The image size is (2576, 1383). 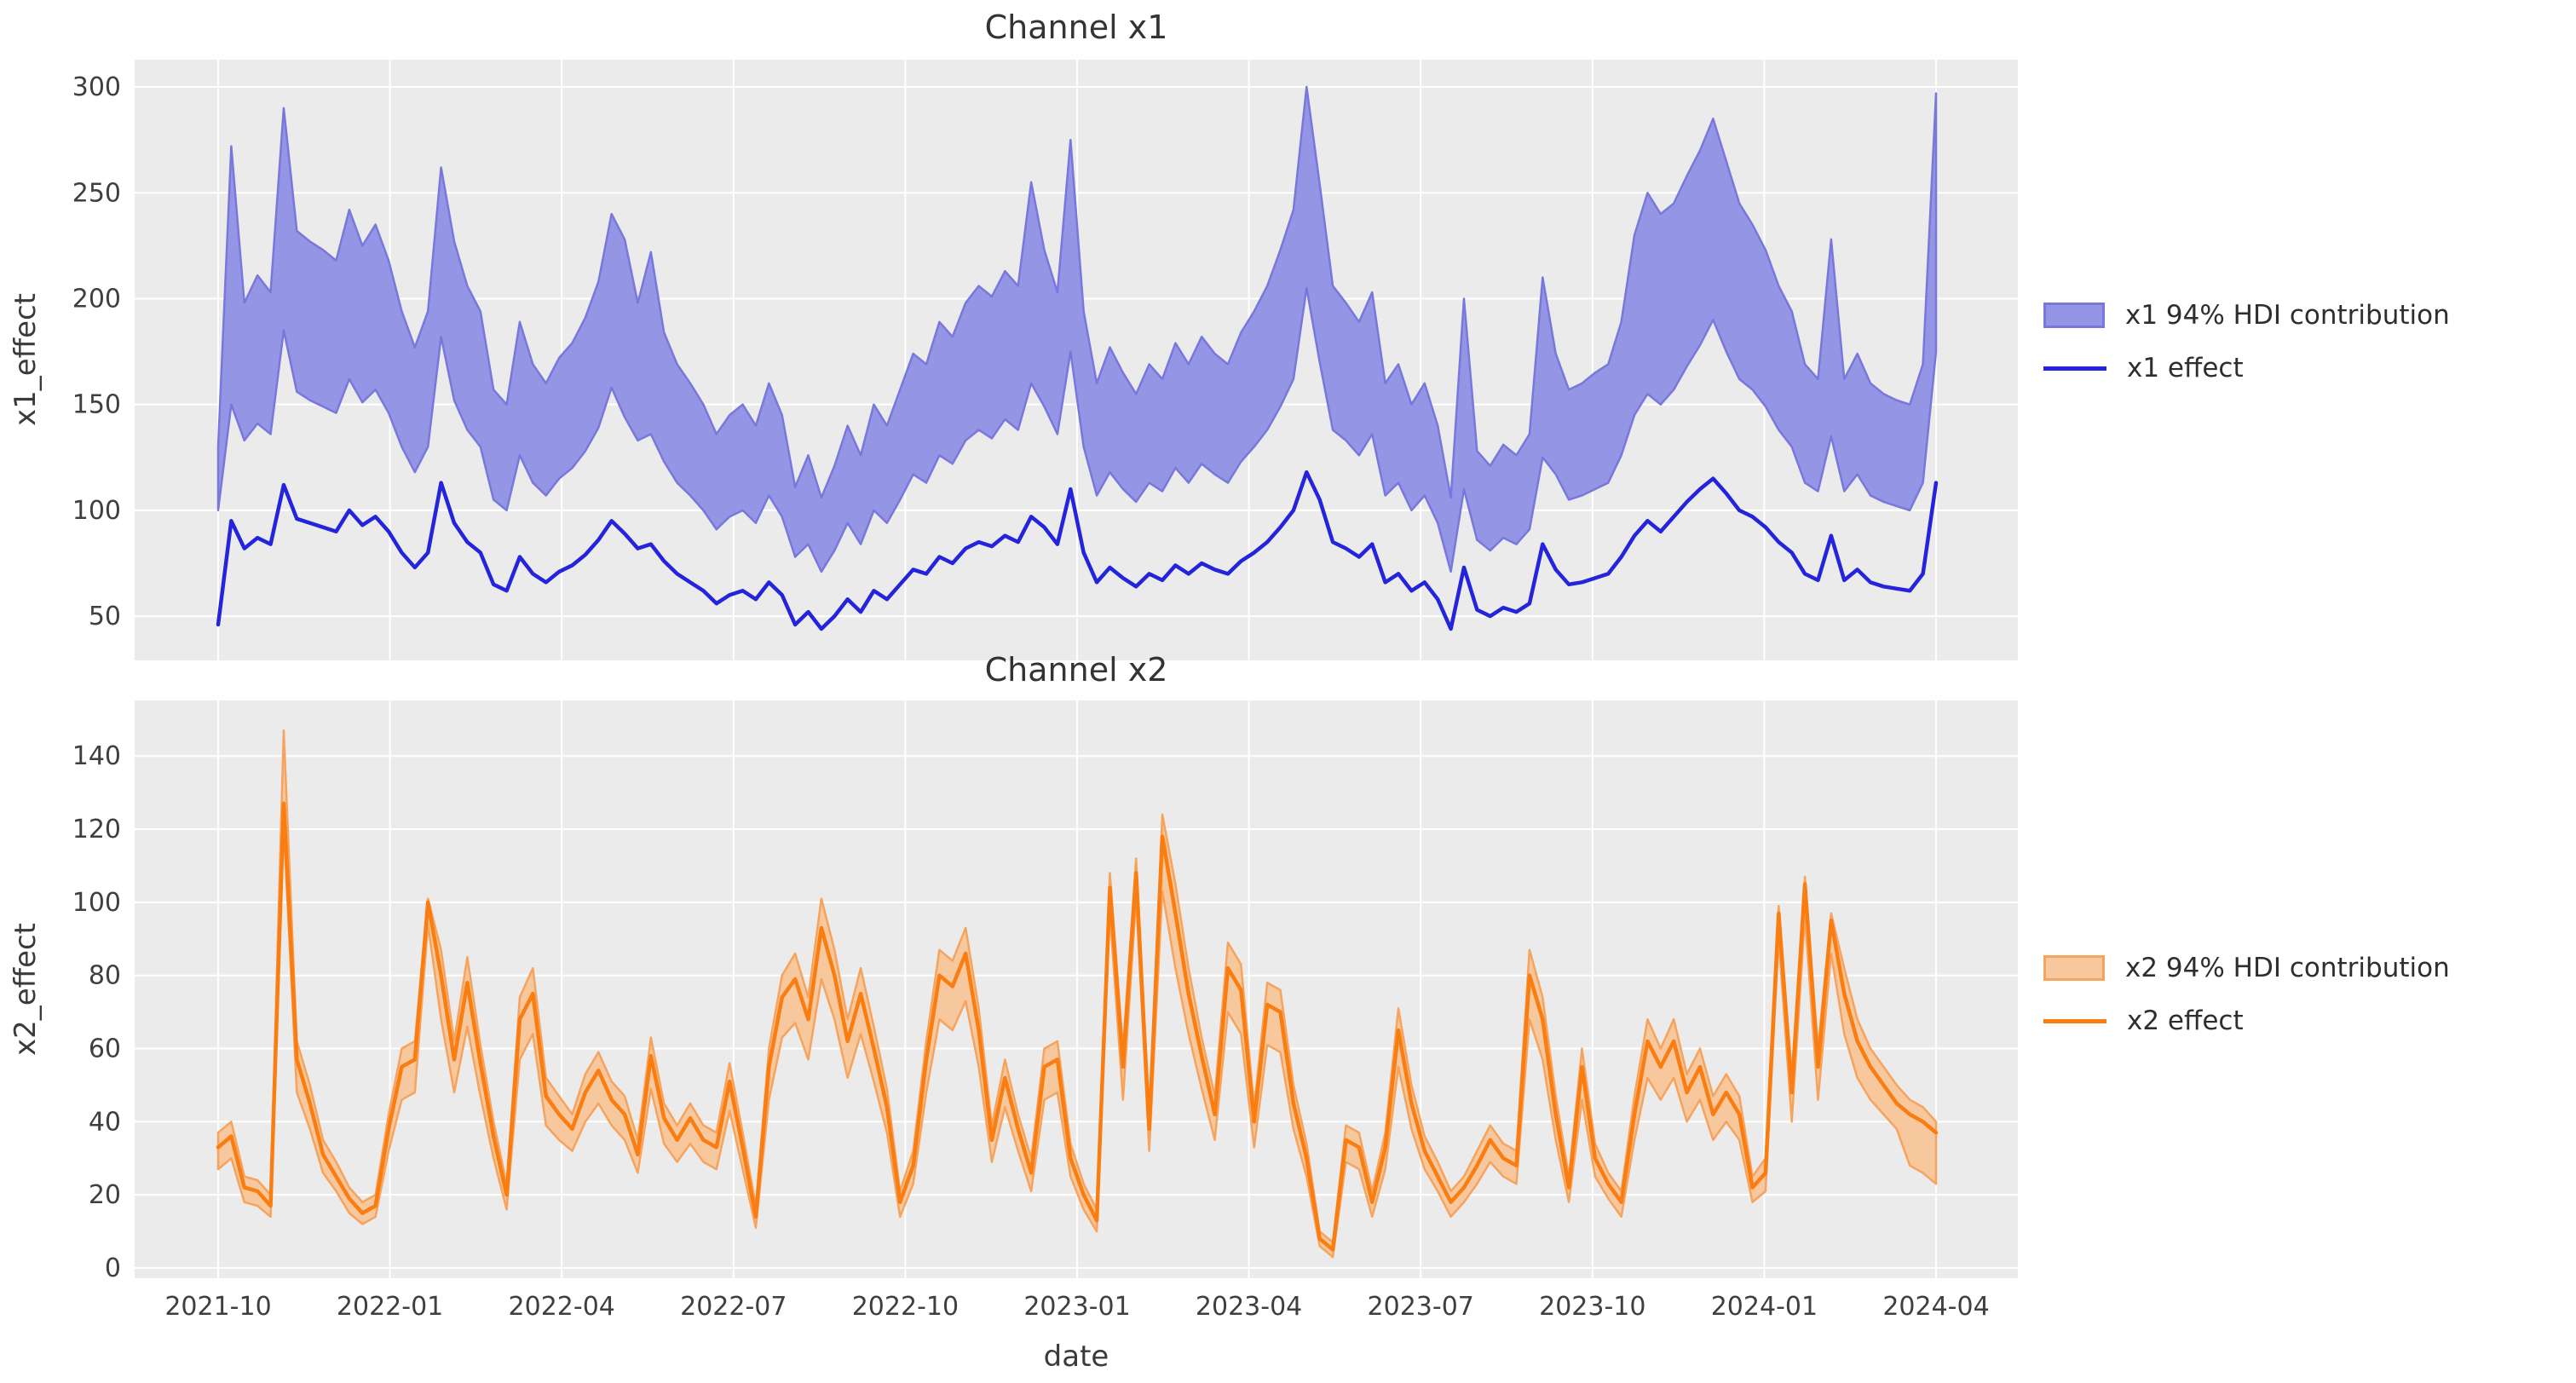 What do you see at coordinates (562, 1307) in the screenshot?
I see `x-tick-label: 2022-04` at bounding box center [562, 1307].